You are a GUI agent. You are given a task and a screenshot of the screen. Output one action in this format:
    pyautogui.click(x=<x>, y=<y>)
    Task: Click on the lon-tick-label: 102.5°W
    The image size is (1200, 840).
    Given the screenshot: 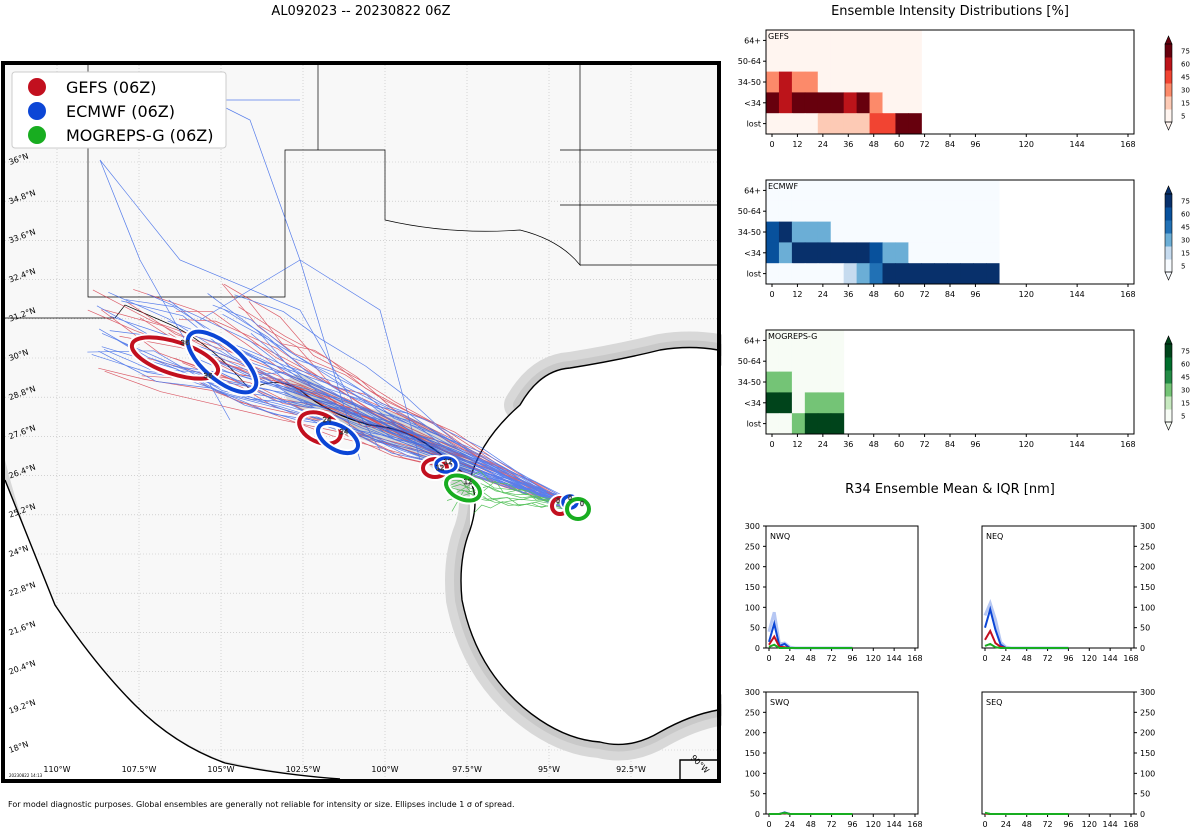 What is the action you would take?
    pyautogui.click(x=303, y=769)
    